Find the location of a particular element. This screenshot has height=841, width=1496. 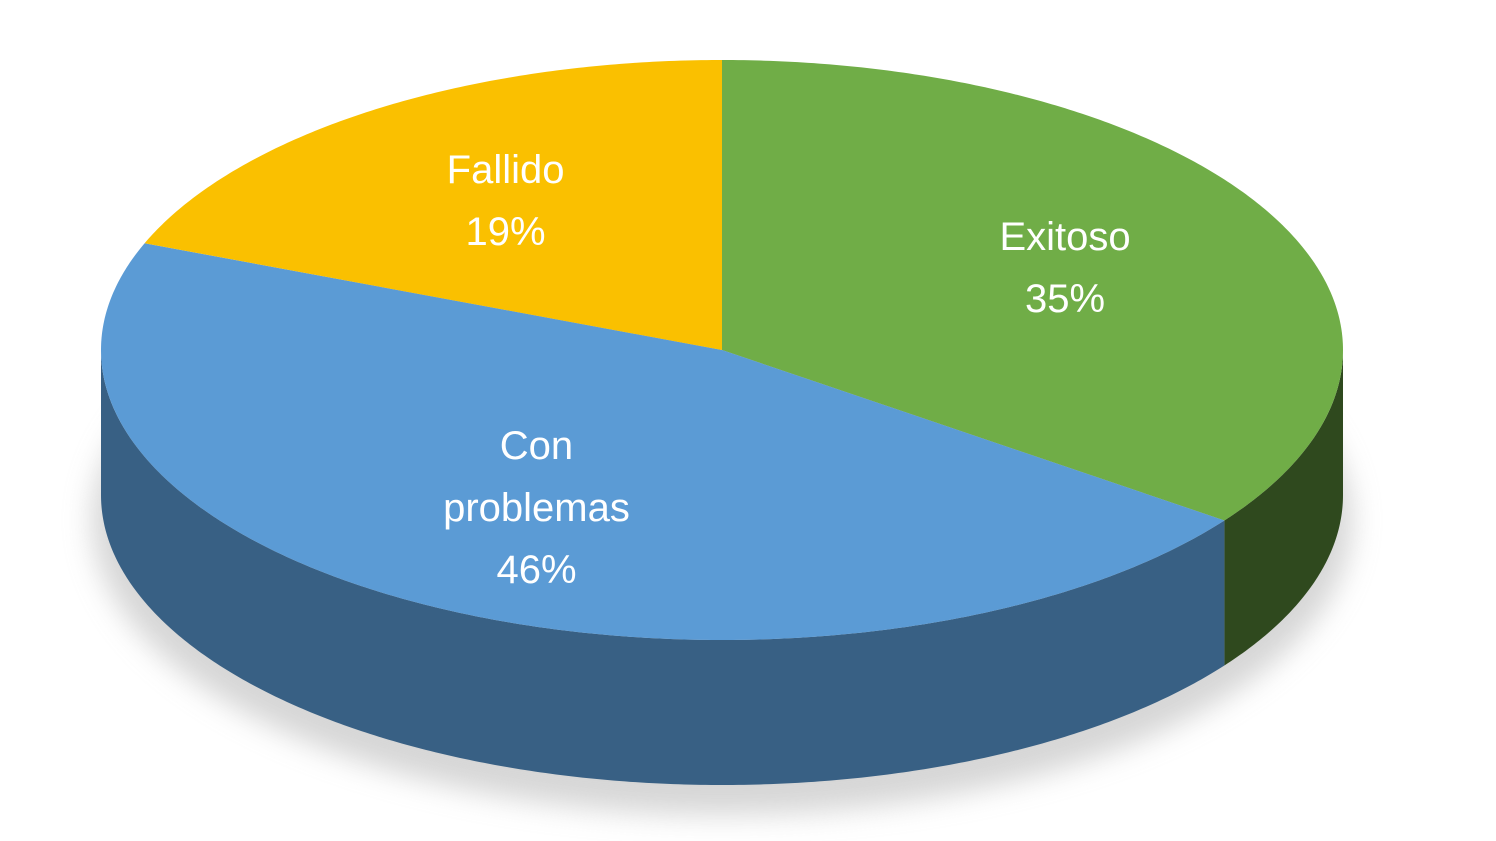

category-label: Con problemas is located at coordinates (536, 476).